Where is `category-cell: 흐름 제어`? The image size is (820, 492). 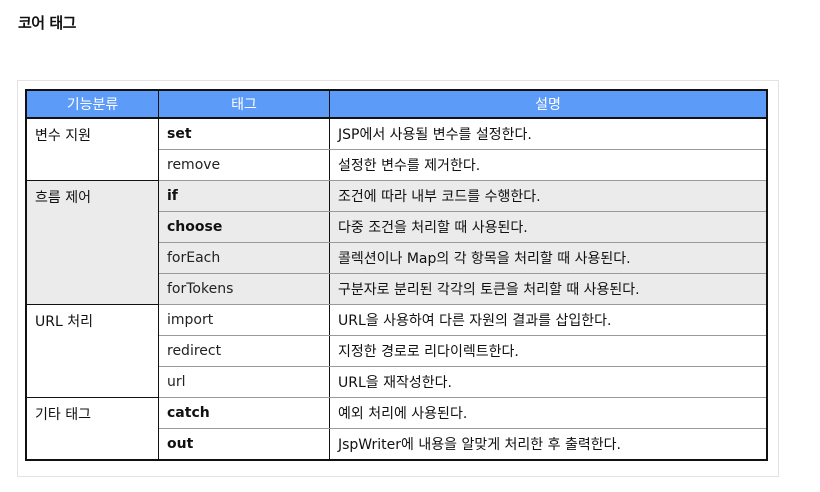 category-cell: 흐름 제어 is located at coordinates (92, 242).